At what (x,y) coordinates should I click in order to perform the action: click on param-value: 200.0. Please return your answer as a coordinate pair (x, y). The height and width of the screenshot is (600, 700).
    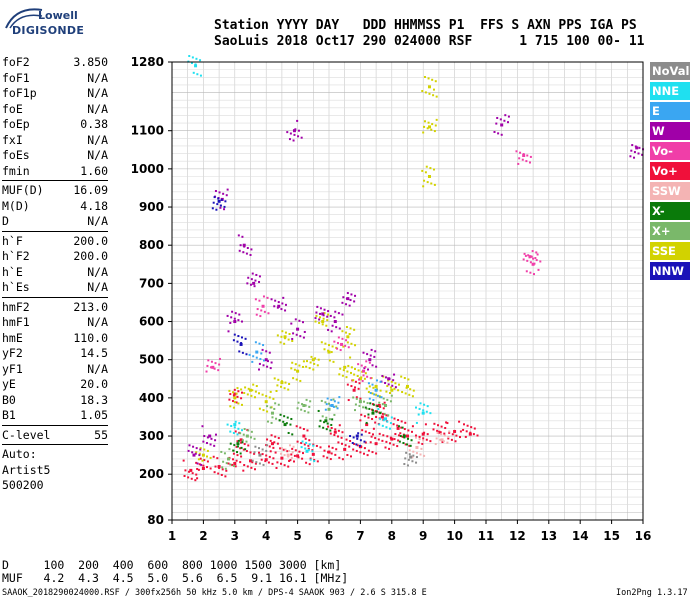
    Looking at the image, I should click on (90, 256).